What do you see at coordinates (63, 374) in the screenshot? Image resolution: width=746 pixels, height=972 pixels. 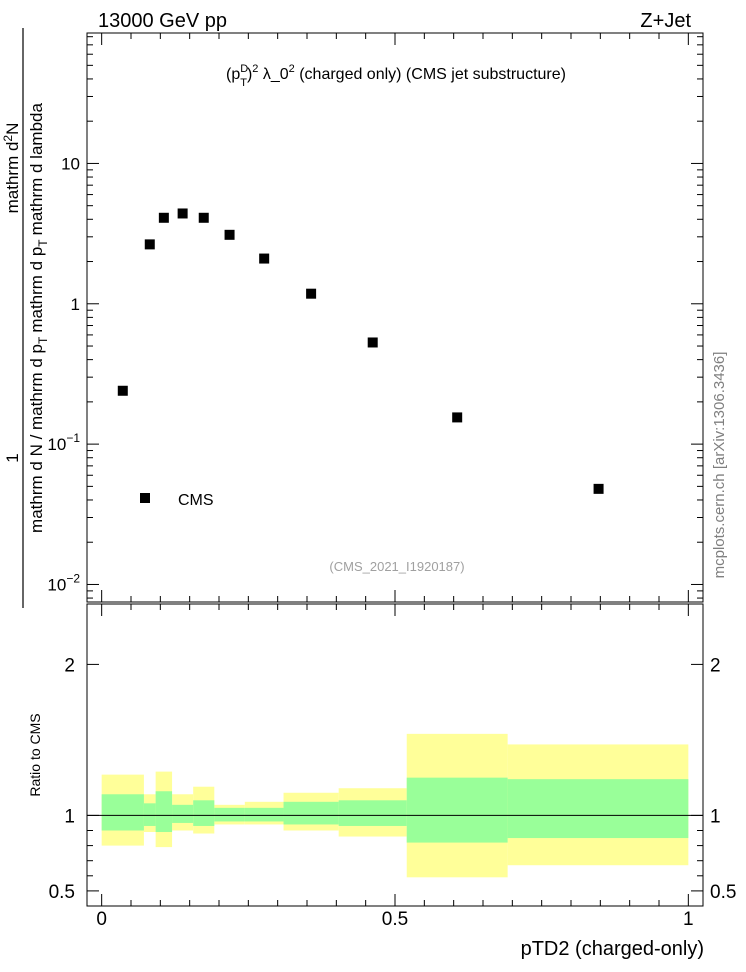 I see `main-y-tick-labels: 10⁻² 10⁻¹ 1 10` at bounding box center [63, 374].